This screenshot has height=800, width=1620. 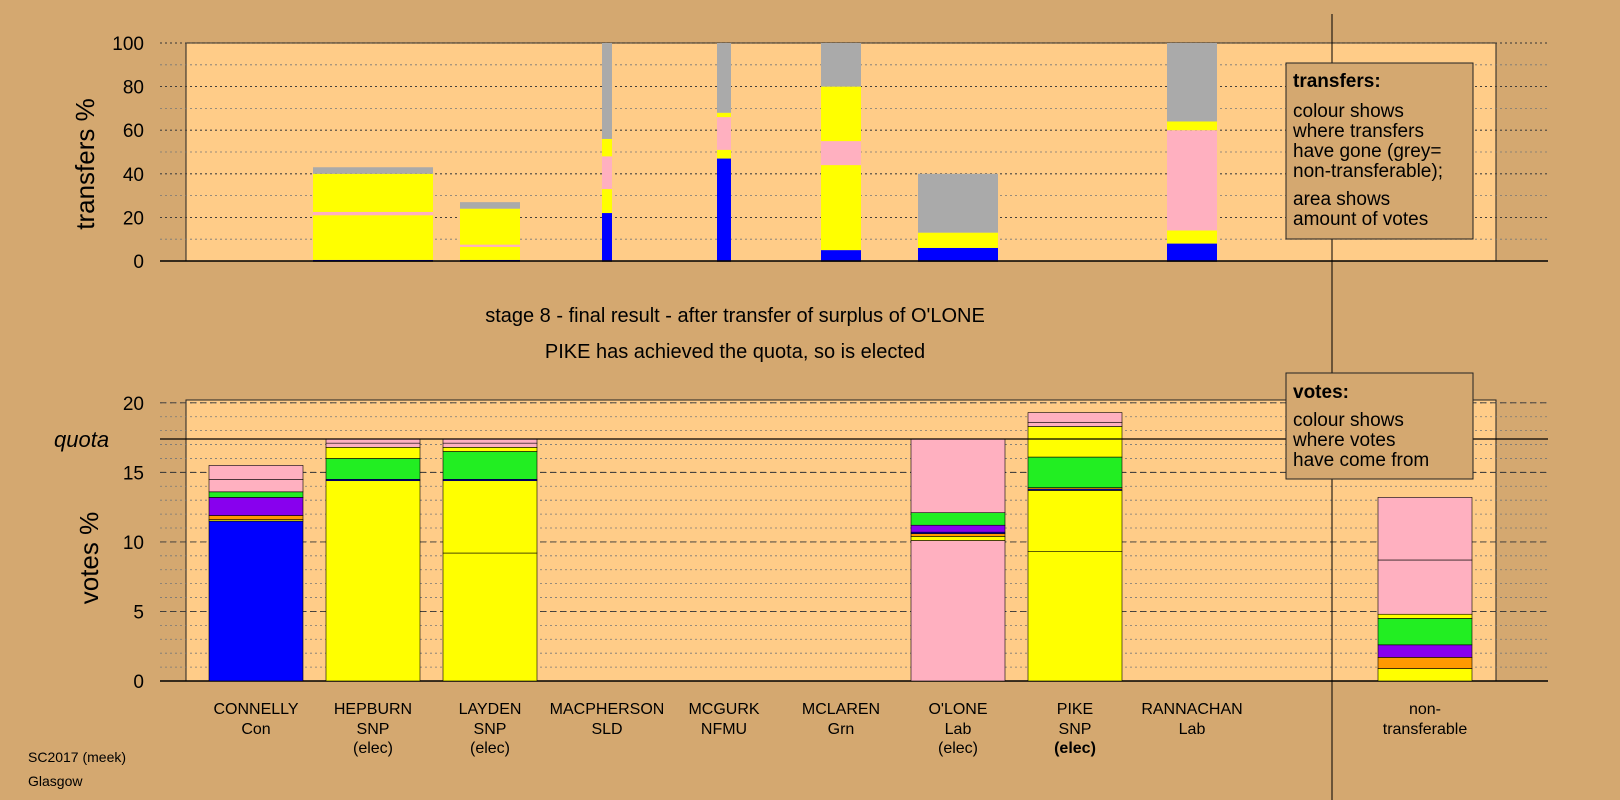 I want to click on transfers-tick-label: 80, so click(x=133, y=88).